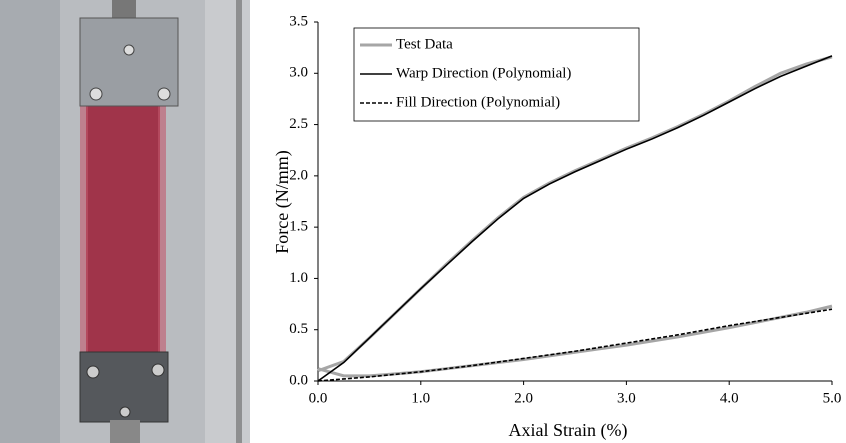 The height and width of the screenshot is (443, 846). What do you see at coordinates (832, 398) in the screenshot?
I see `x-tick-label: 5.0` at bounding box center [832, 398].